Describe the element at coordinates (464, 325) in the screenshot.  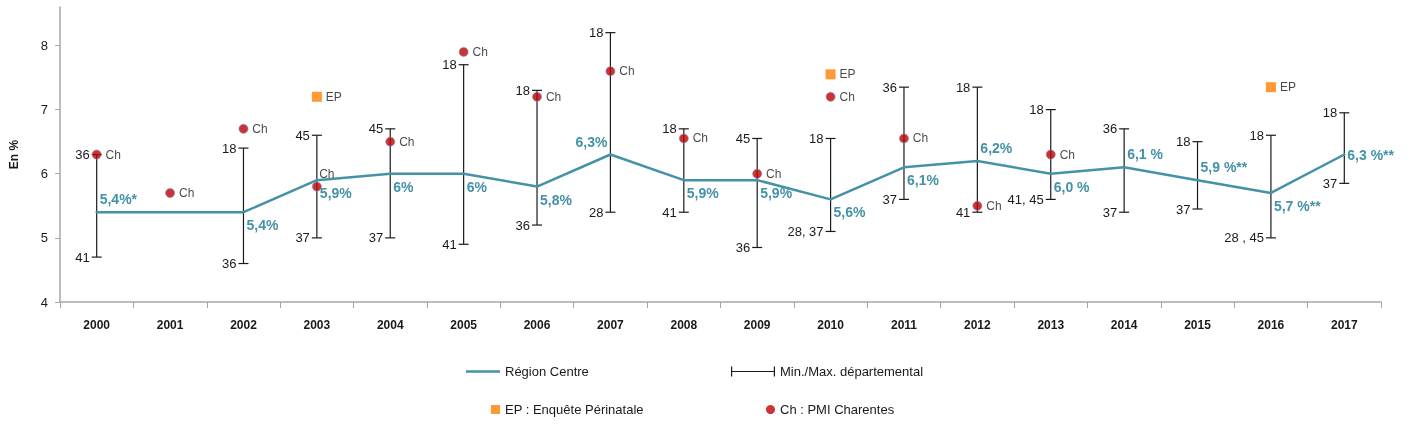
I see `x-tick-label: 2005` at that location.